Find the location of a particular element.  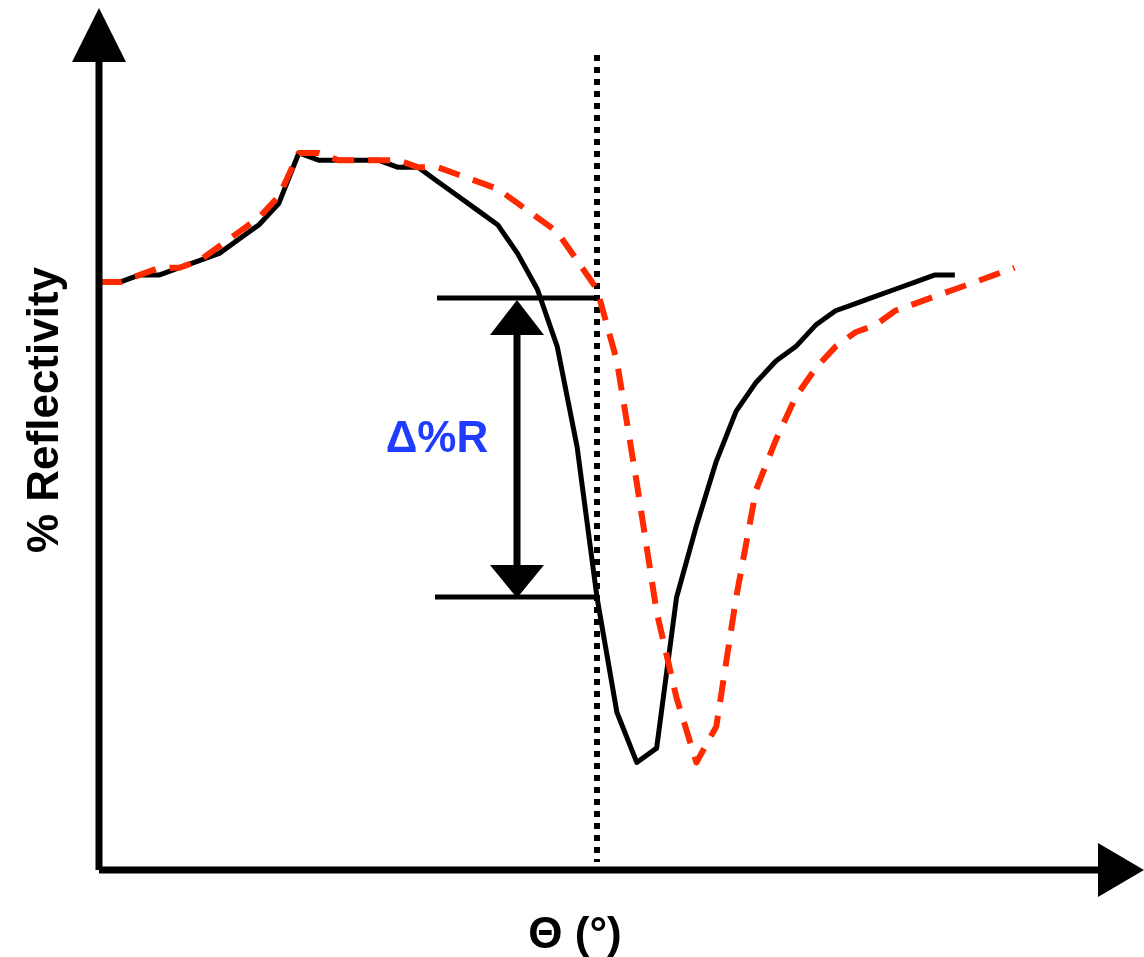

x-axis-title: Θ (°) is located at coordinates (575, 932).